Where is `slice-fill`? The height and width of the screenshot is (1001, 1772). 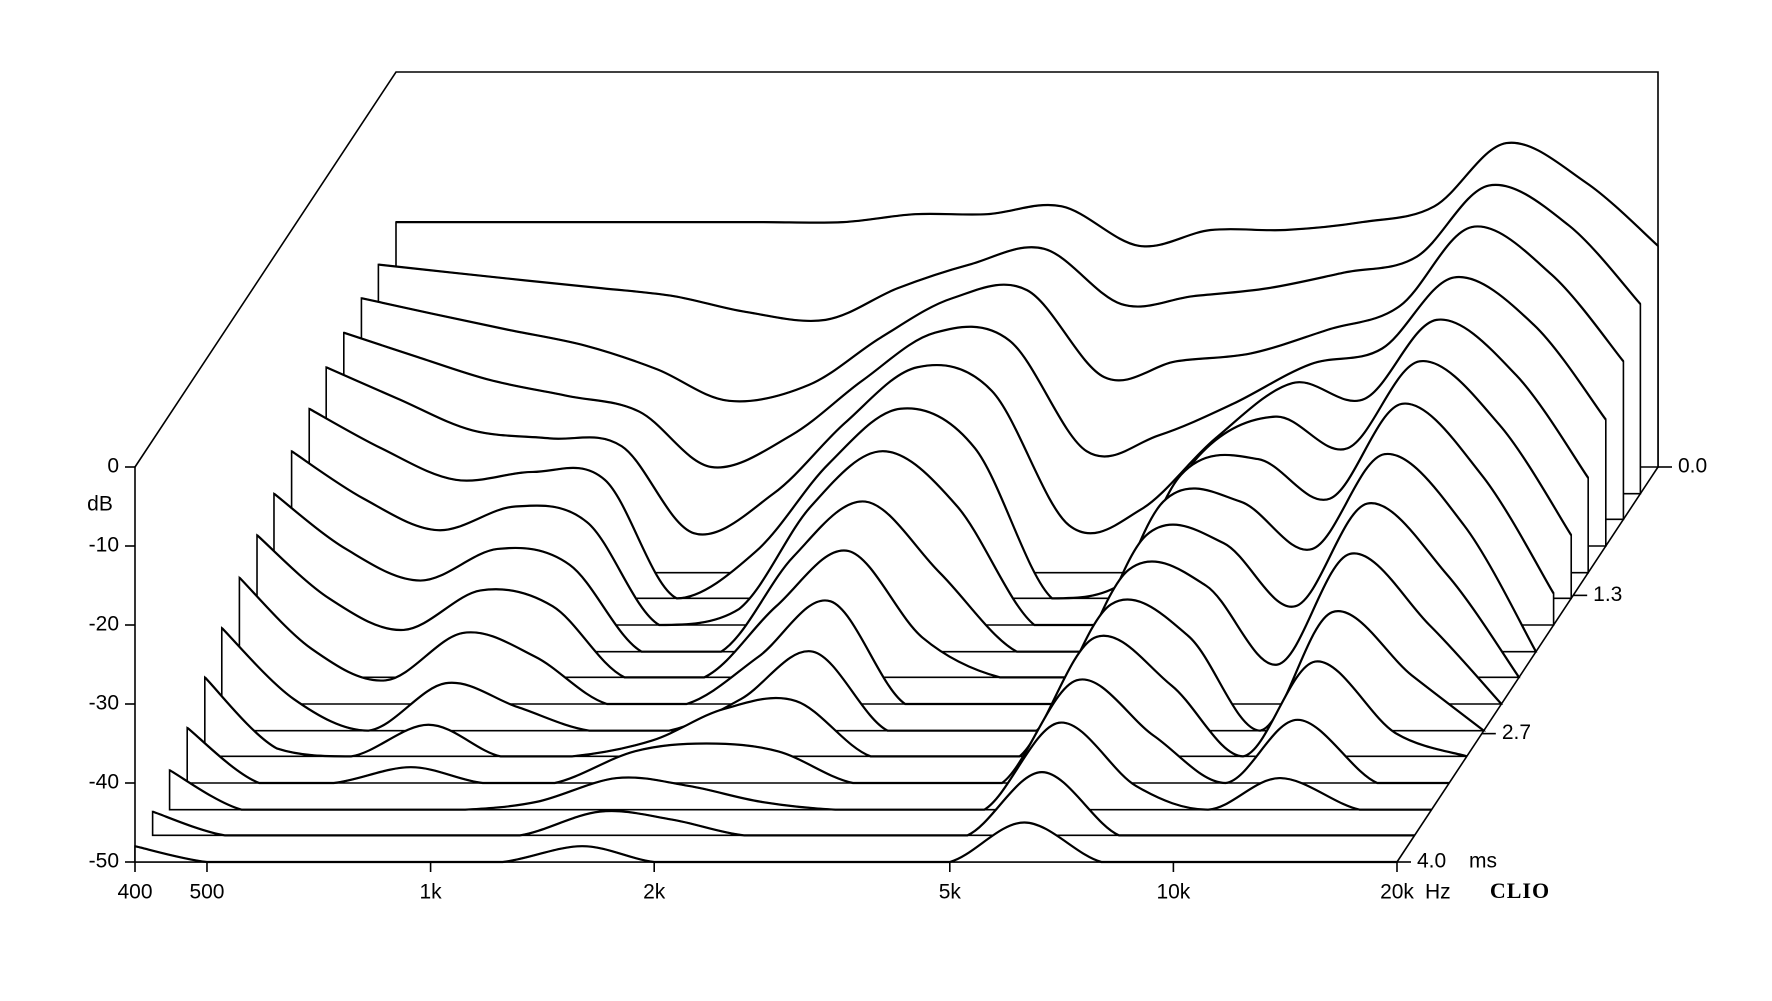 slice-fill is located at coordinates (765, 842).